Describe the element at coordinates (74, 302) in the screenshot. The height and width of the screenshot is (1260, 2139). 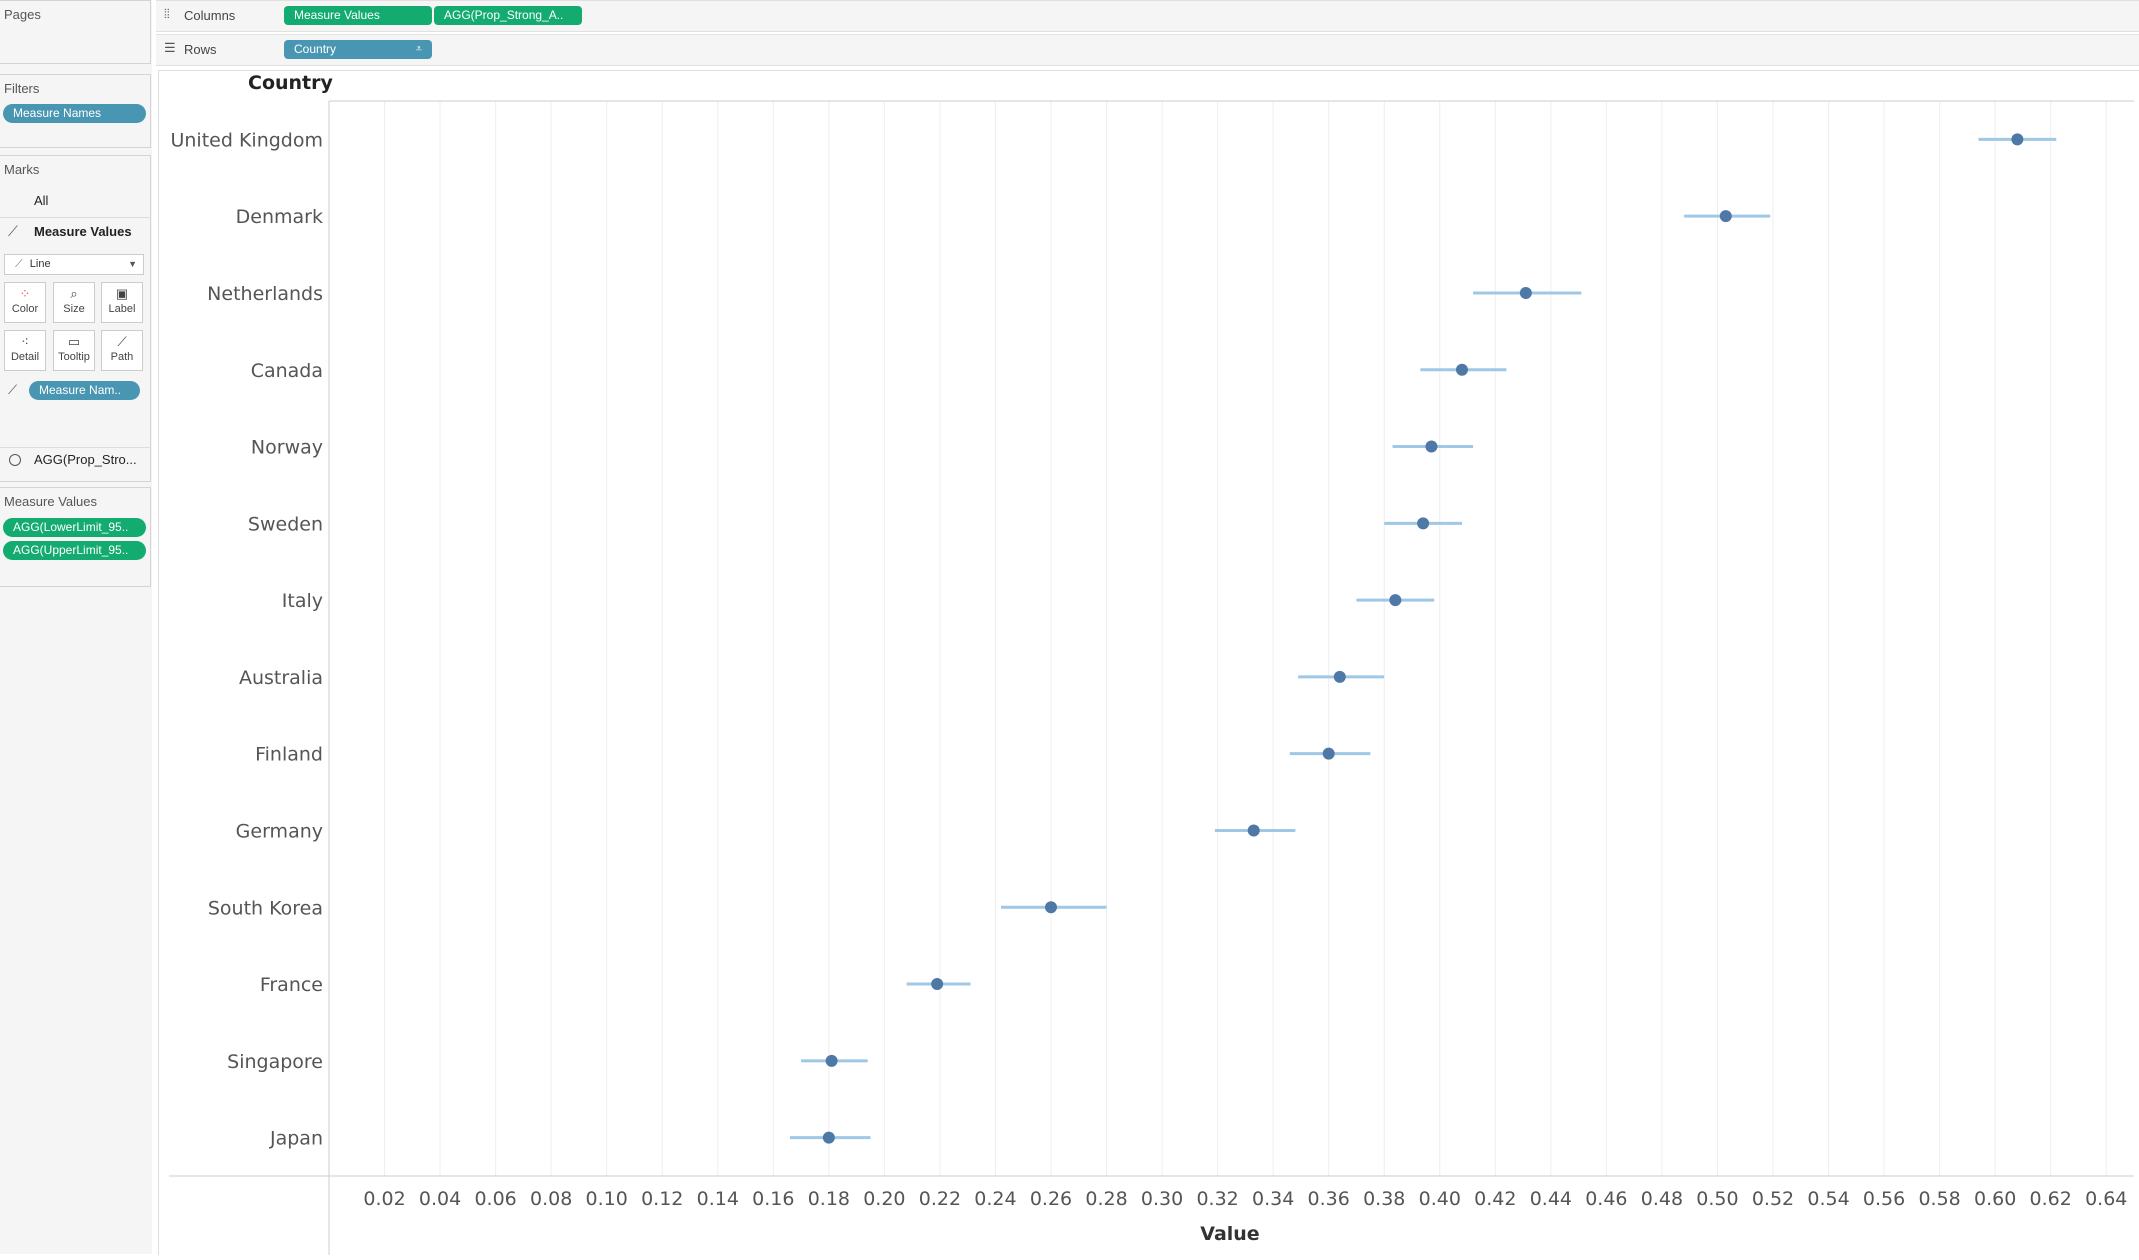
I see `size-button: ⌕ Size` at that location.